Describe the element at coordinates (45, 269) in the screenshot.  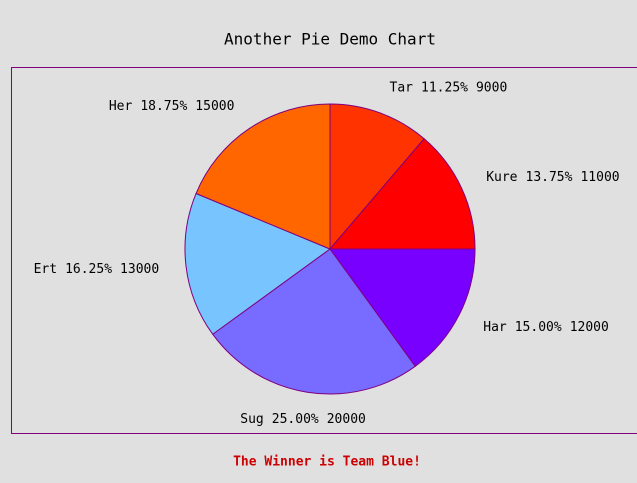
I see `slice-label-part: Ert` at that location.